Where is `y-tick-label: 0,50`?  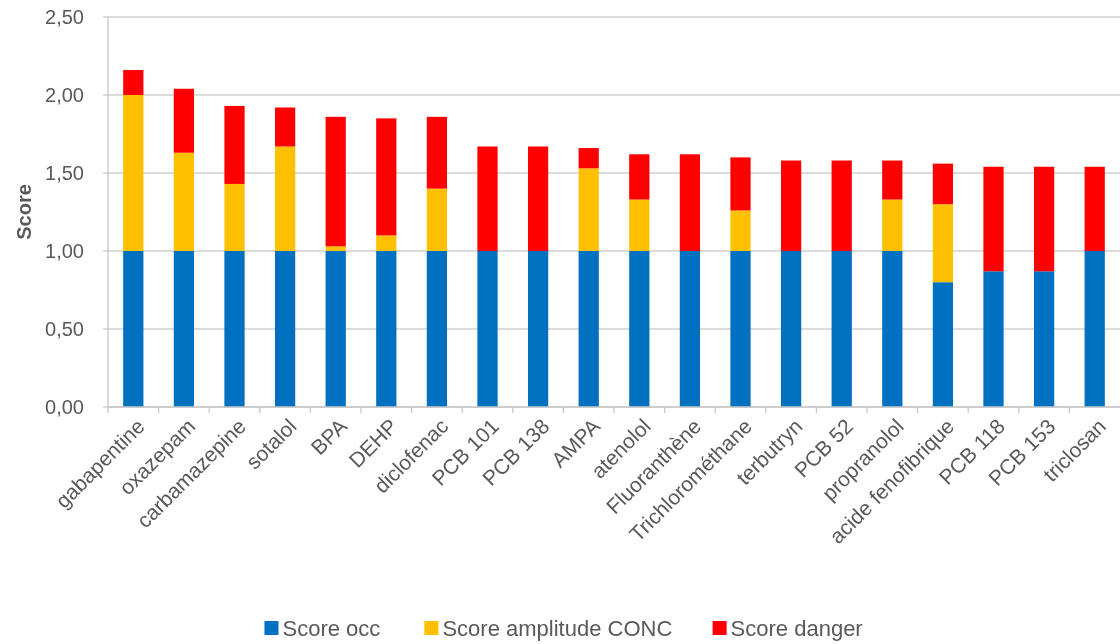
y-tick-label: 0,50 is located at coordinates (64, 329).